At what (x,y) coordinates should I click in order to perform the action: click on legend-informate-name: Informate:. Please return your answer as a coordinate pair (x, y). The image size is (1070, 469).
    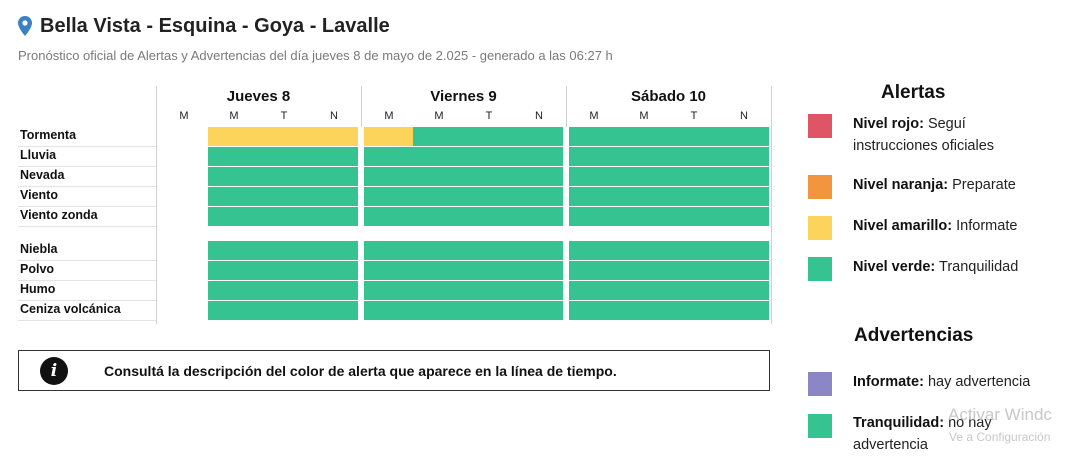
    Looking at the image, I should click on (888, 382).